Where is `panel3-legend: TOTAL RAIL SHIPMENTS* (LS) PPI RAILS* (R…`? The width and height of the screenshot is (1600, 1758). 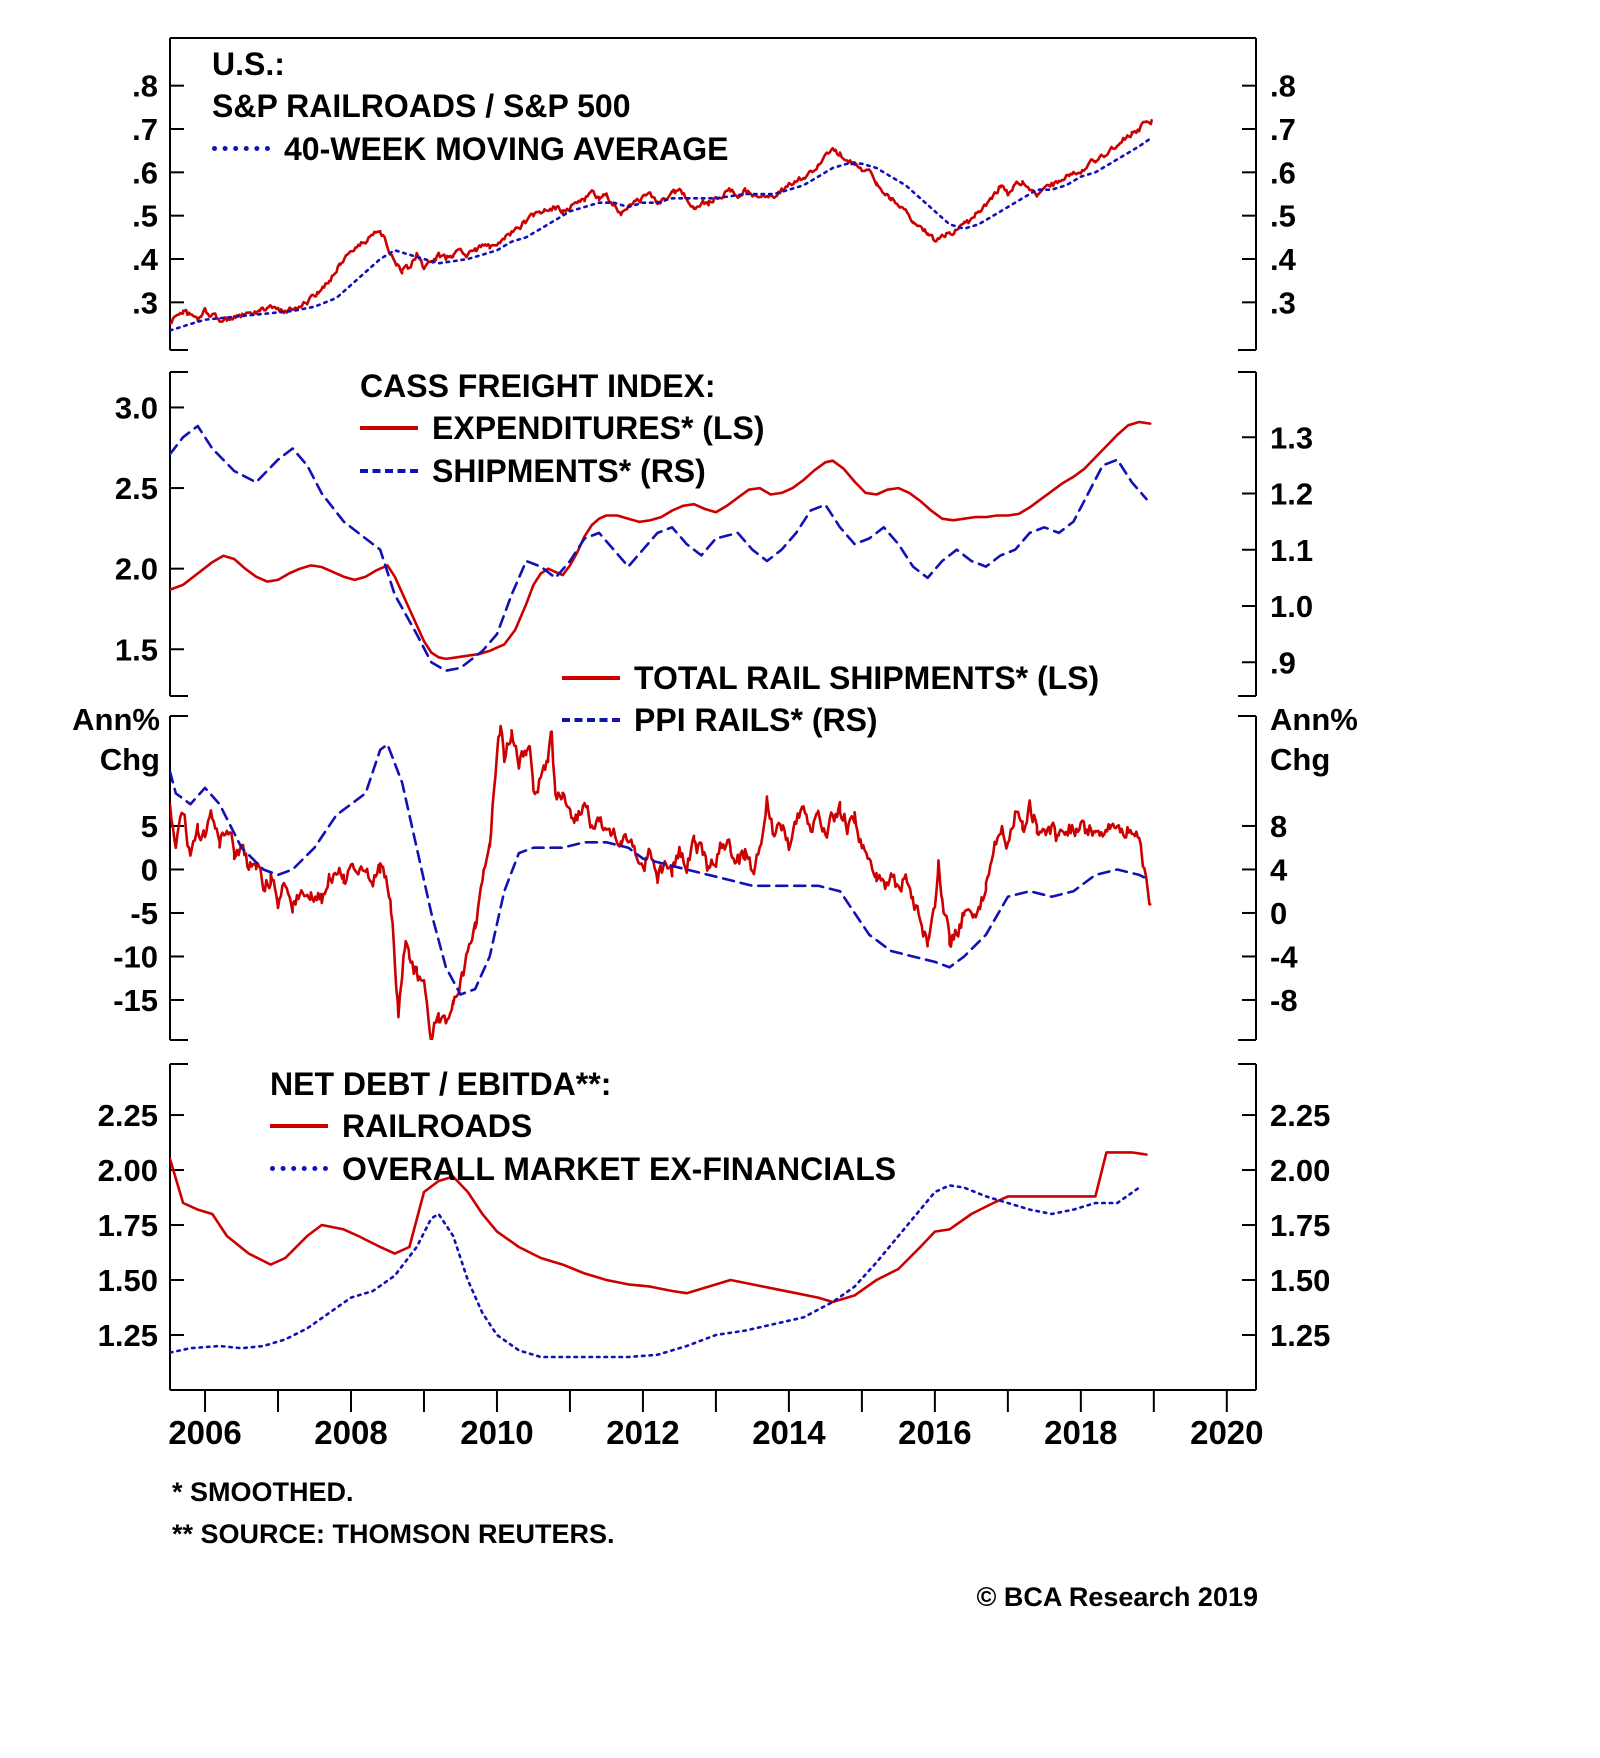
panel3-legend: TOTAL RAIL SHIPMENTS* (LS) PPI RAILS* (R… is located at coordinates (830, 698).